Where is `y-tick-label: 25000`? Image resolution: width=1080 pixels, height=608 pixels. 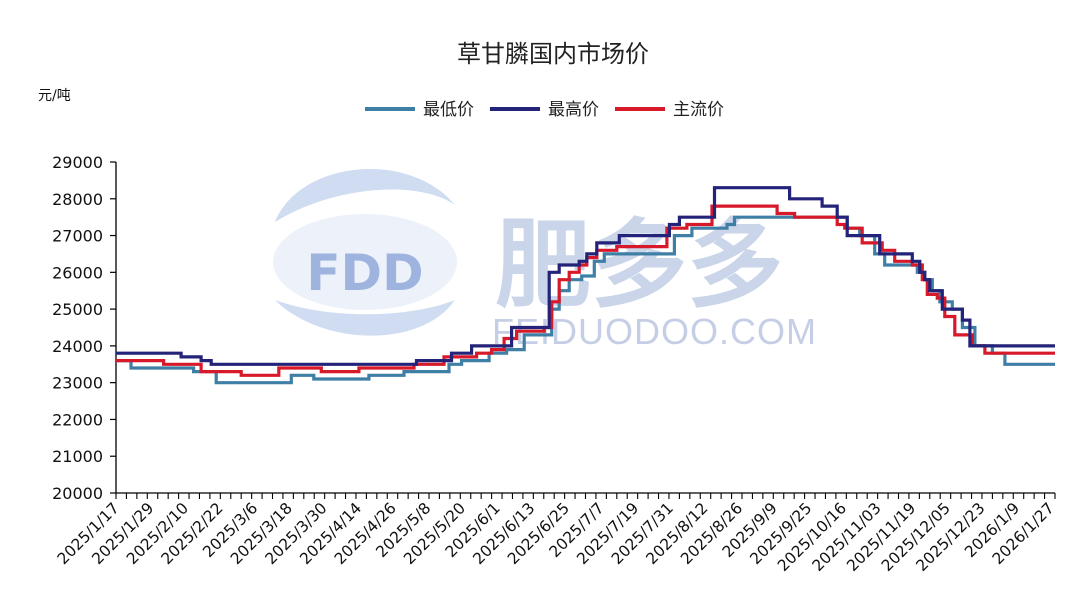 y-tick-label: 25000 is located at coordinates (77, 309).